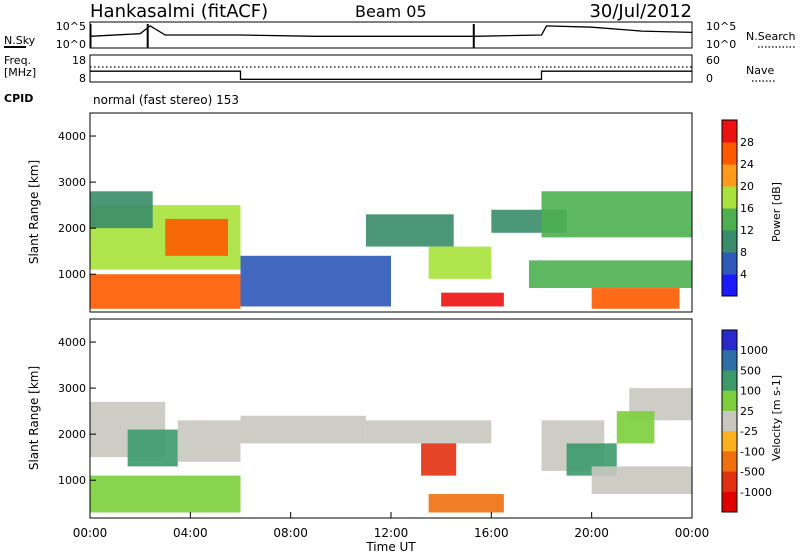 The image size is (800, 554). I want to click on power-ytick-label-1: 3000, so click(72, 182).